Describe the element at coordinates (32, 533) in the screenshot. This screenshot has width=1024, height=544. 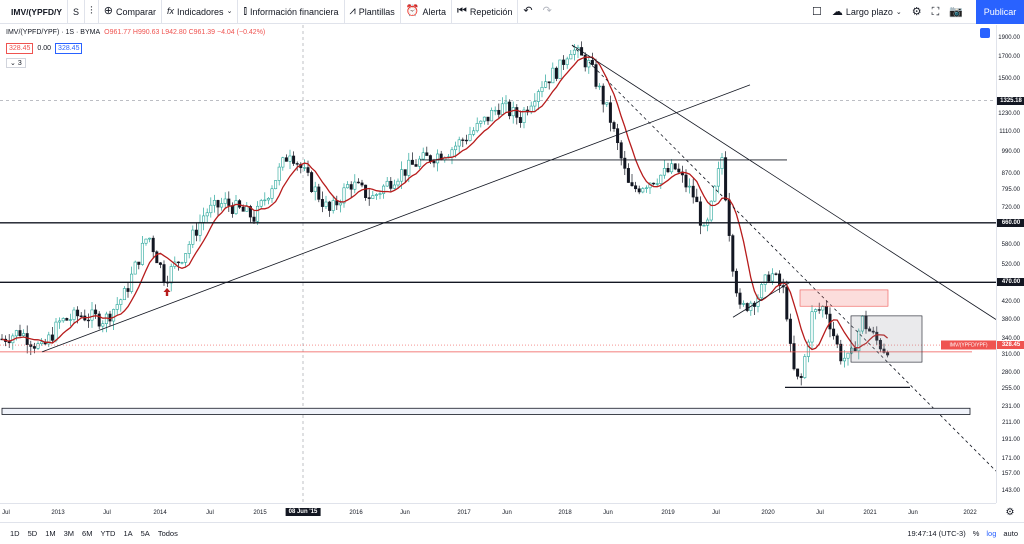
I see `range-button-5d: 5D` at that location.